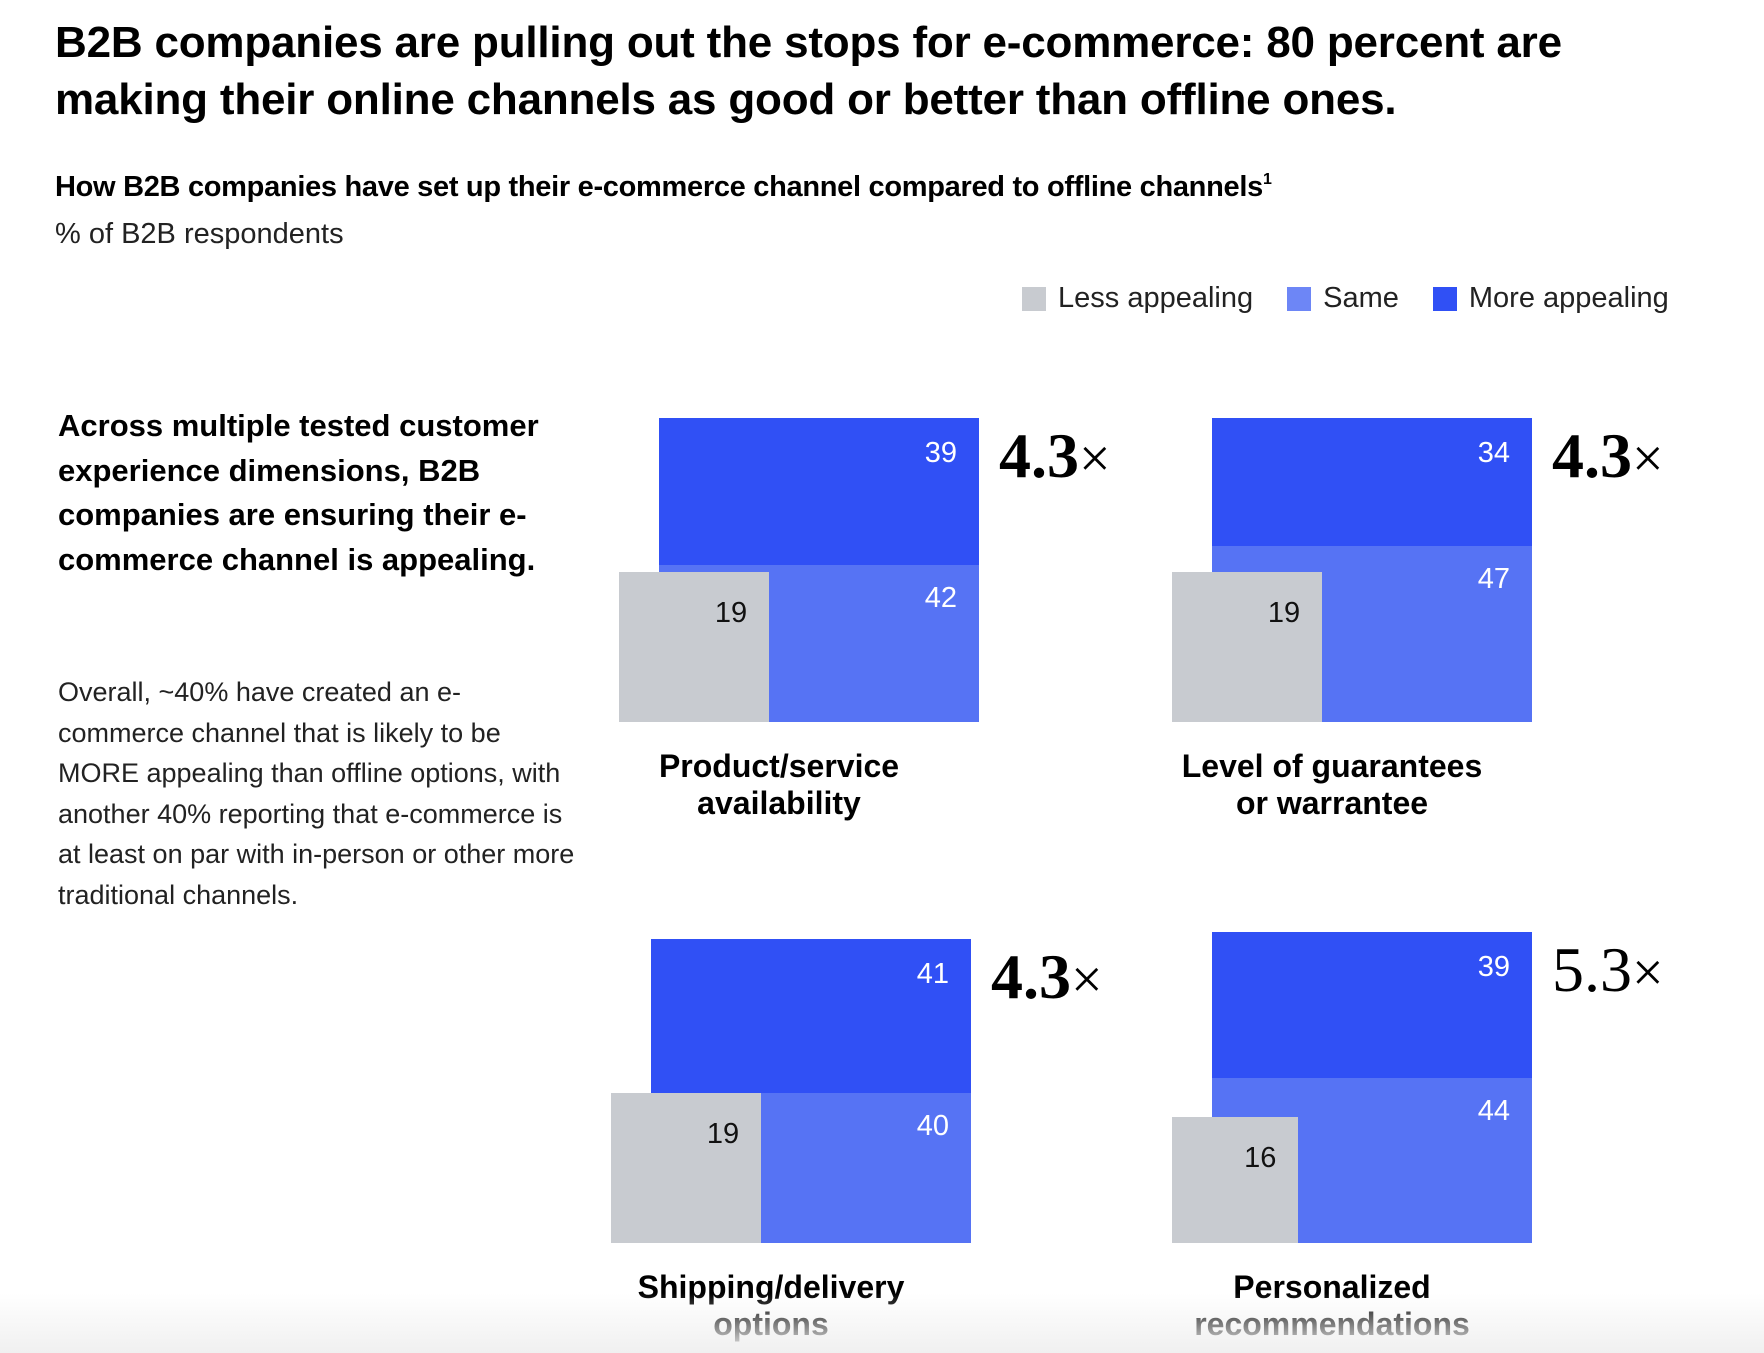 This screenshot has height=1353, width=1764. Describe the element at coordinates (779, 803) in the screenshot. I see `category-label-line: availability` at that location.